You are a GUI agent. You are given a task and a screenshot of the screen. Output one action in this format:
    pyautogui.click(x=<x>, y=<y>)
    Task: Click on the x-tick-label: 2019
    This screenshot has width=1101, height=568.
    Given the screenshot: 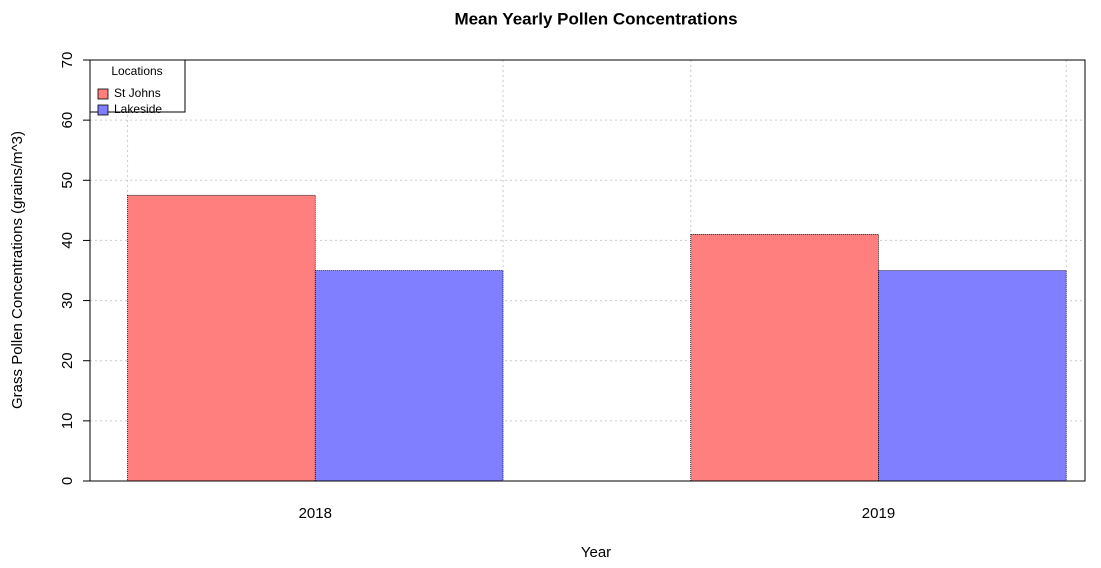 What is the action you would take?
    pyautogui.click(x=878, y=513)
    